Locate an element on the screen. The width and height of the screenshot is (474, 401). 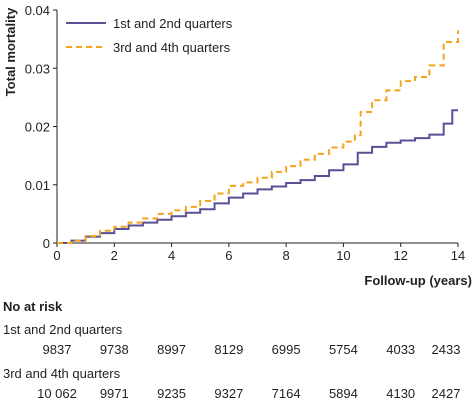
y-ticks: 0 0.01 0.02 0.03 0.04 is located at coordinates (41, 127).